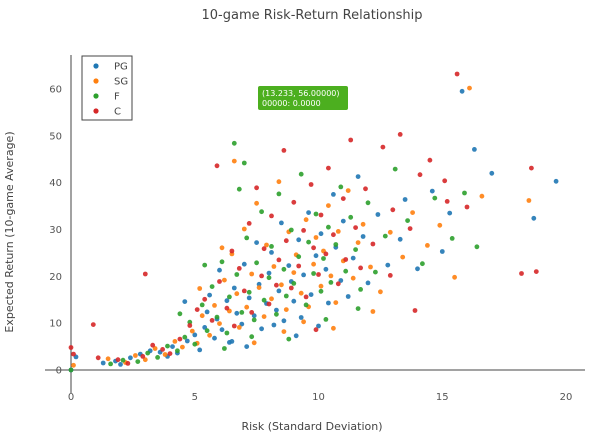 The image size is (600, 442). I want to click on legend-label: F, so click(117, 97).